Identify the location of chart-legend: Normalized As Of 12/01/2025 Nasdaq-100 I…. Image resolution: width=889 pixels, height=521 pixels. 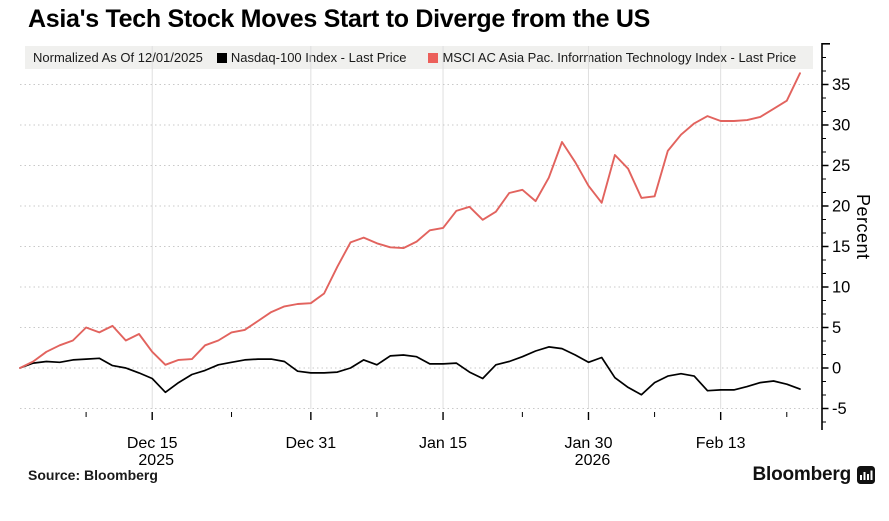
(419, 57).